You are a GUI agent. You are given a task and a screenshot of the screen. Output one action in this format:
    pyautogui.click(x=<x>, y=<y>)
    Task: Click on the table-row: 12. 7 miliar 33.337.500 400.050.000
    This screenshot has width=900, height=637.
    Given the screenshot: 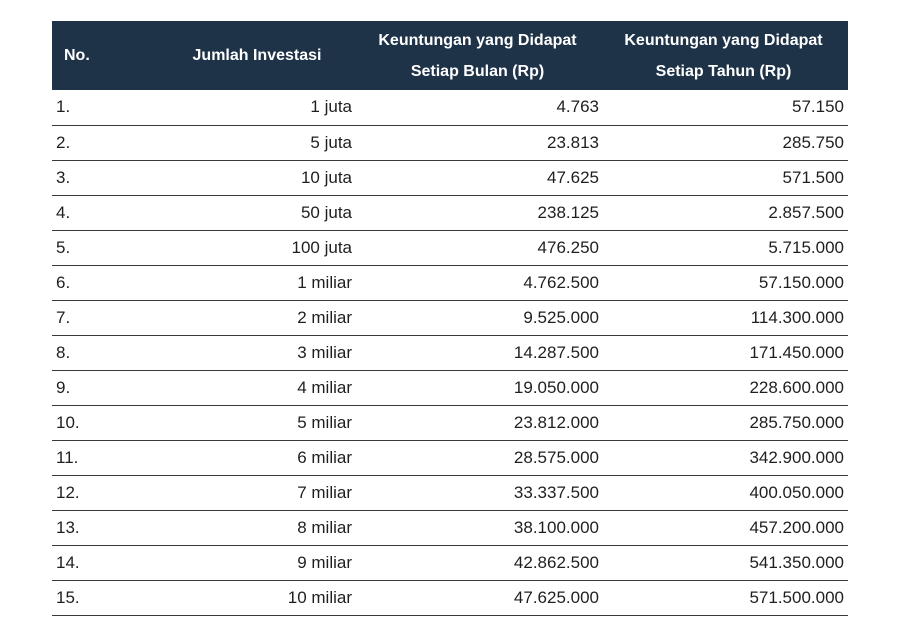 What is the action you would take?
    pyautogui.click(x=450, y=492)
    